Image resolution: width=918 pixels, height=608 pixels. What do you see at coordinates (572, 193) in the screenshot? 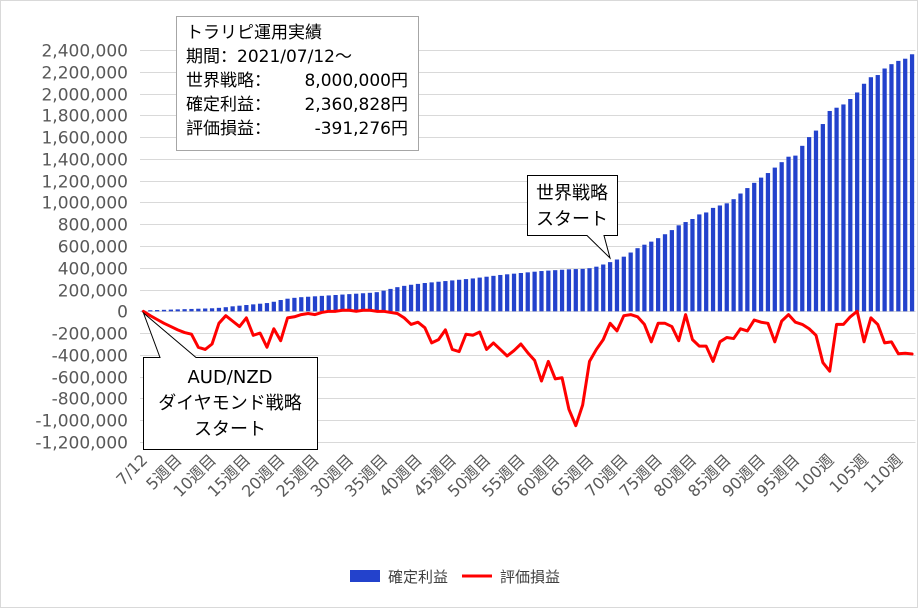
I see `callout-text: 世界戦略` at bounding box center [572, 193].